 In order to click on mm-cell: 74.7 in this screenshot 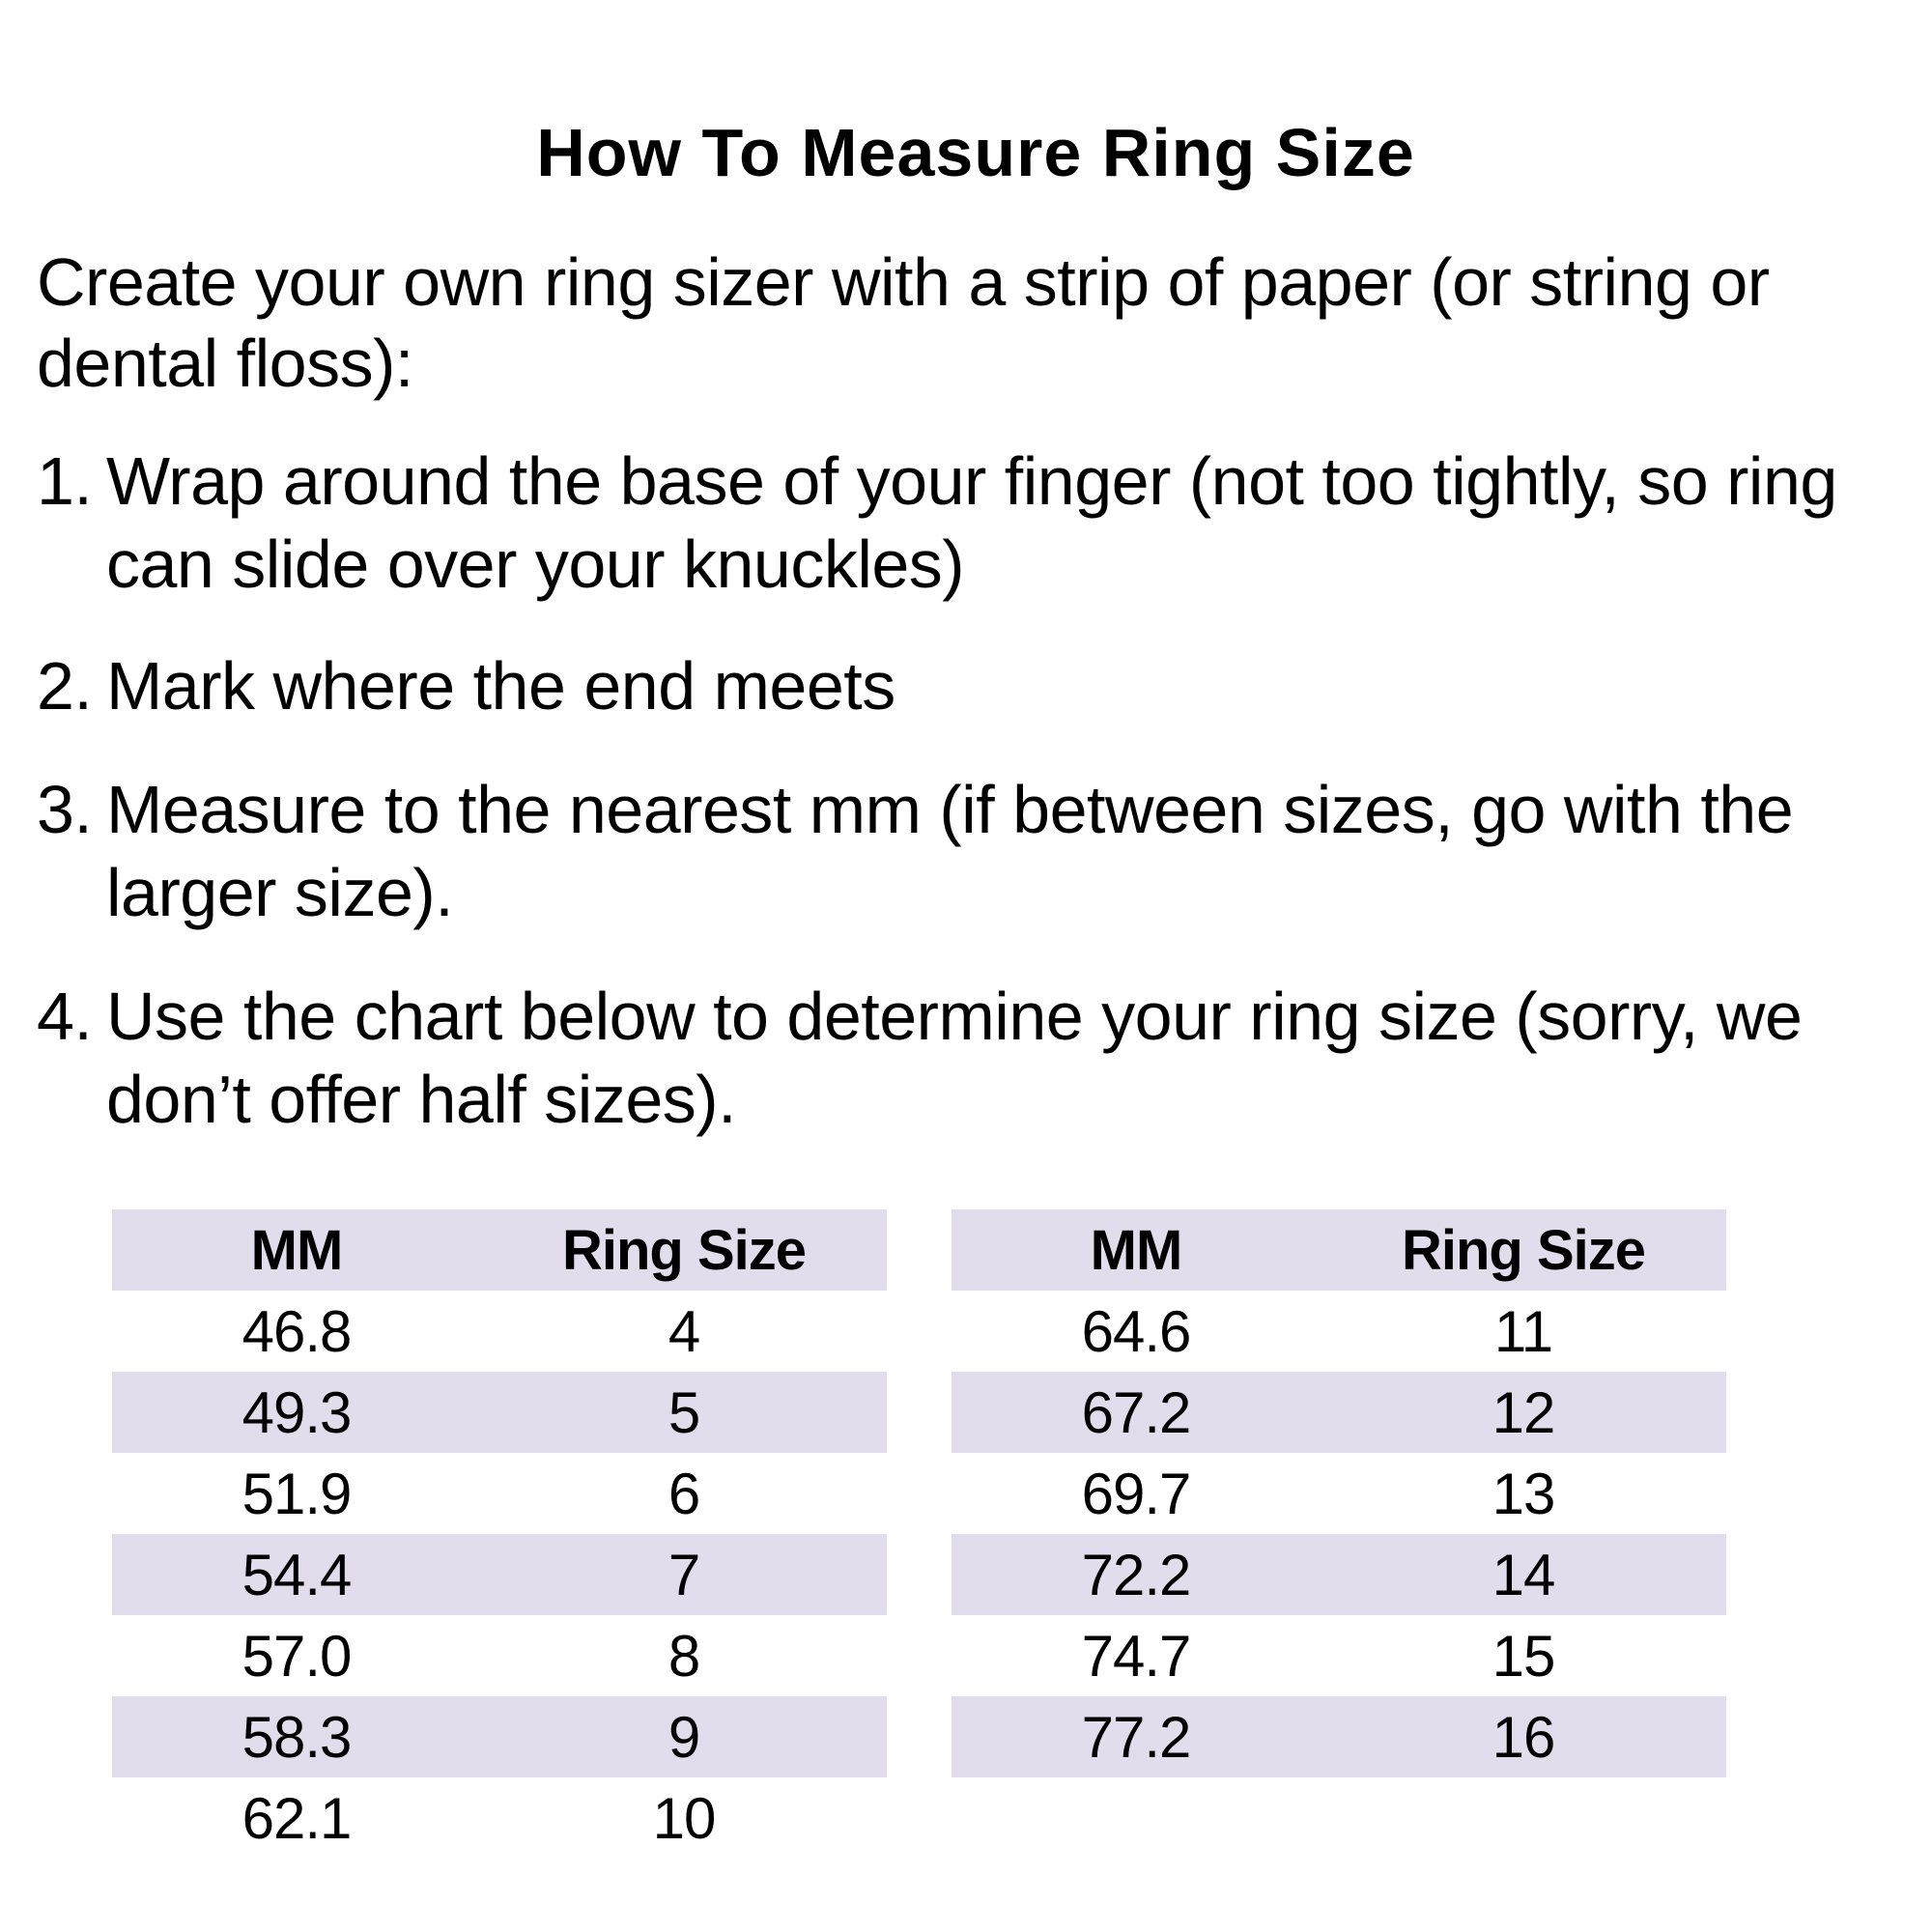, I will do `click(1136, 1656)`.